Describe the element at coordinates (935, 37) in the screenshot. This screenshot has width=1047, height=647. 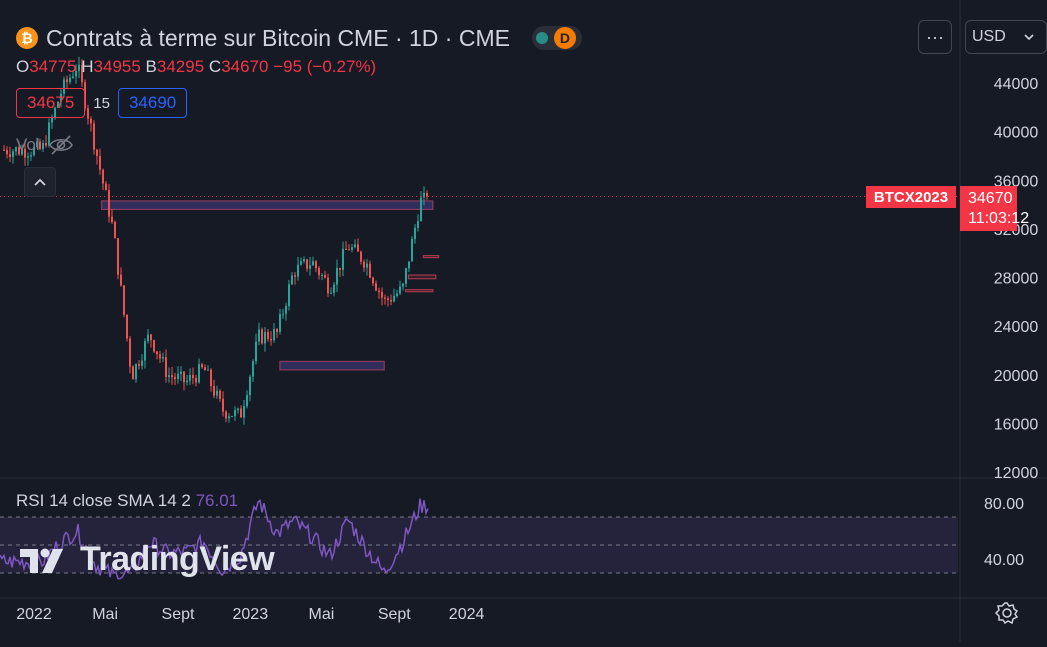
I see `more-options-button: ···` at that location.